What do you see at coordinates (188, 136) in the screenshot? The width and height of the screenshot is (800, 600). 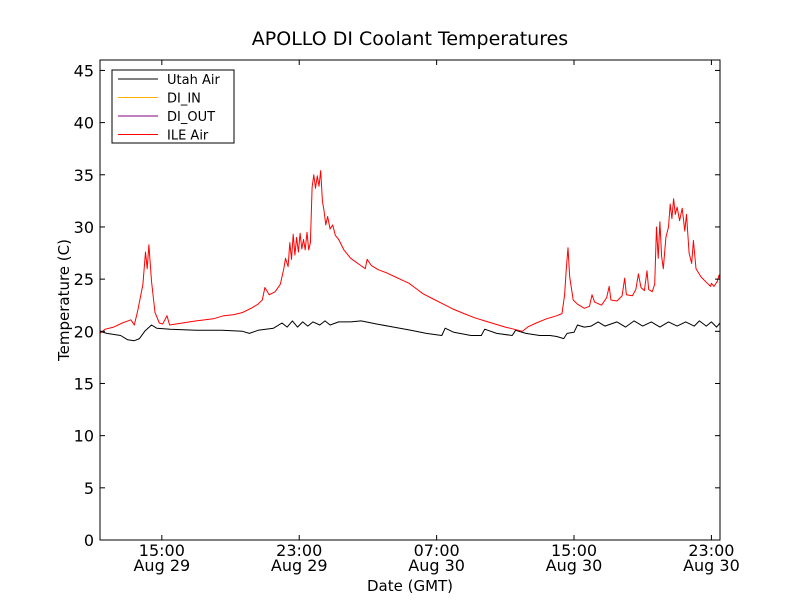 I see `legend-label-ile-air: ILE Air` at bounding box center [188, 136].